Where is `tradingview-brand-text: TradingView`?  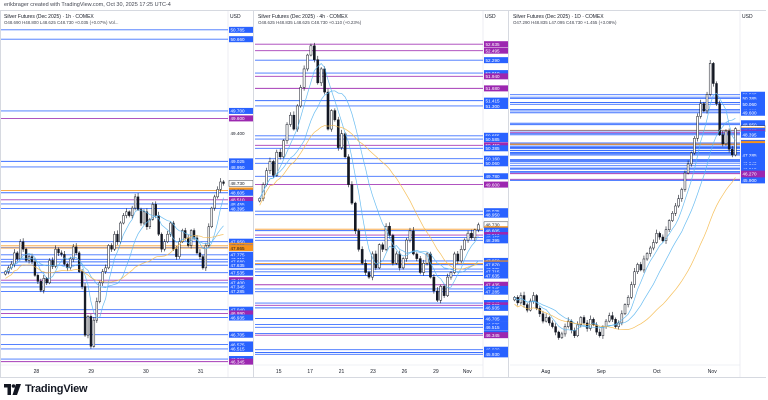 tradingview-brand-text: TradingView is located at coordinates (56, 389).